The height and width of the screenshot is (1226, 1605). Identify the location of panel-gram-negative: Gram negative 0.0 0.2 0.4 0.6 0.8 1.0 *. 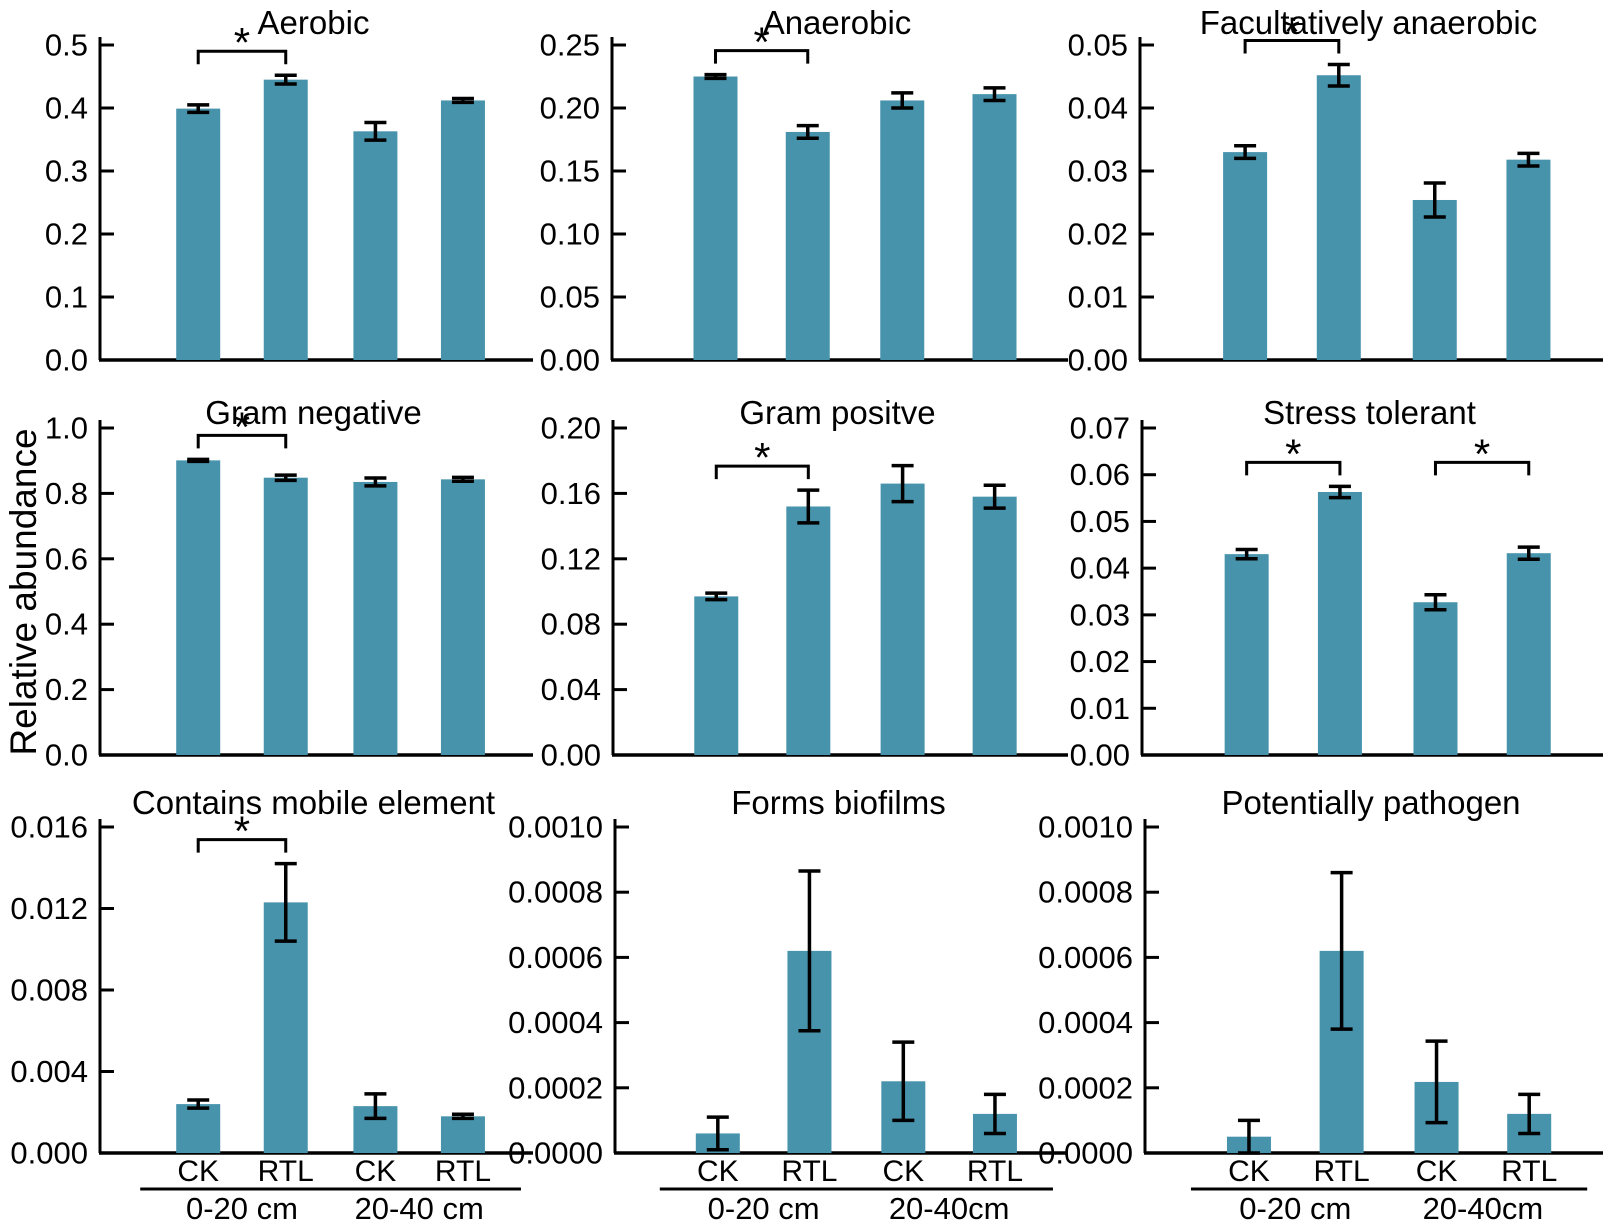
(267, 585).